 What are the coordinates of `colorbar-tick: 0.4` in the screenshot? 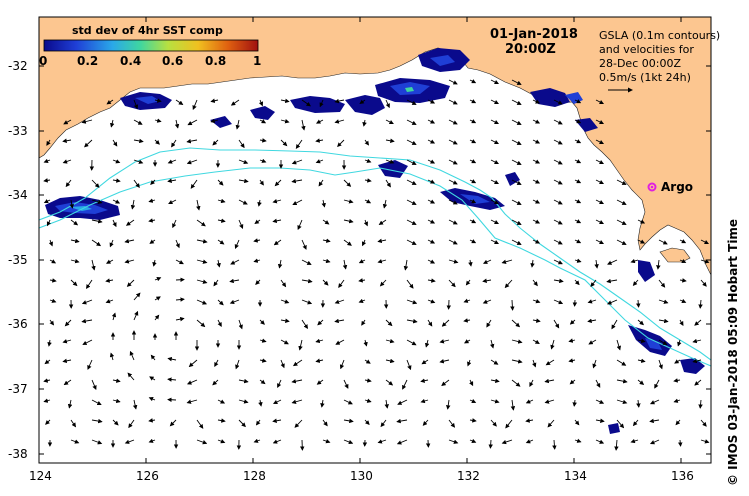 It's located at (131, 61).